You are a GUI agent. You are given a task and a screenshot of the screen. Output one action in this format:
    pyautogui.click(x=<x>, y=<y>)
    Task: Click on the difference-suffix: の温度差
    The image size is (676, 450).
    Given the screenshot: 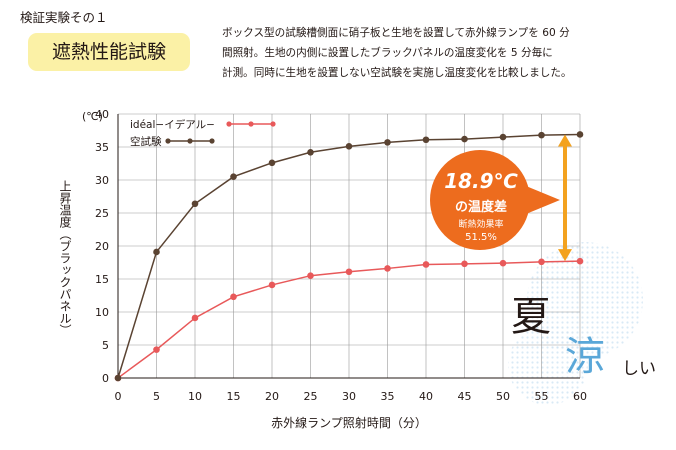 What is the action you would take?
    pyautogui.click(x=481, y=207)
    